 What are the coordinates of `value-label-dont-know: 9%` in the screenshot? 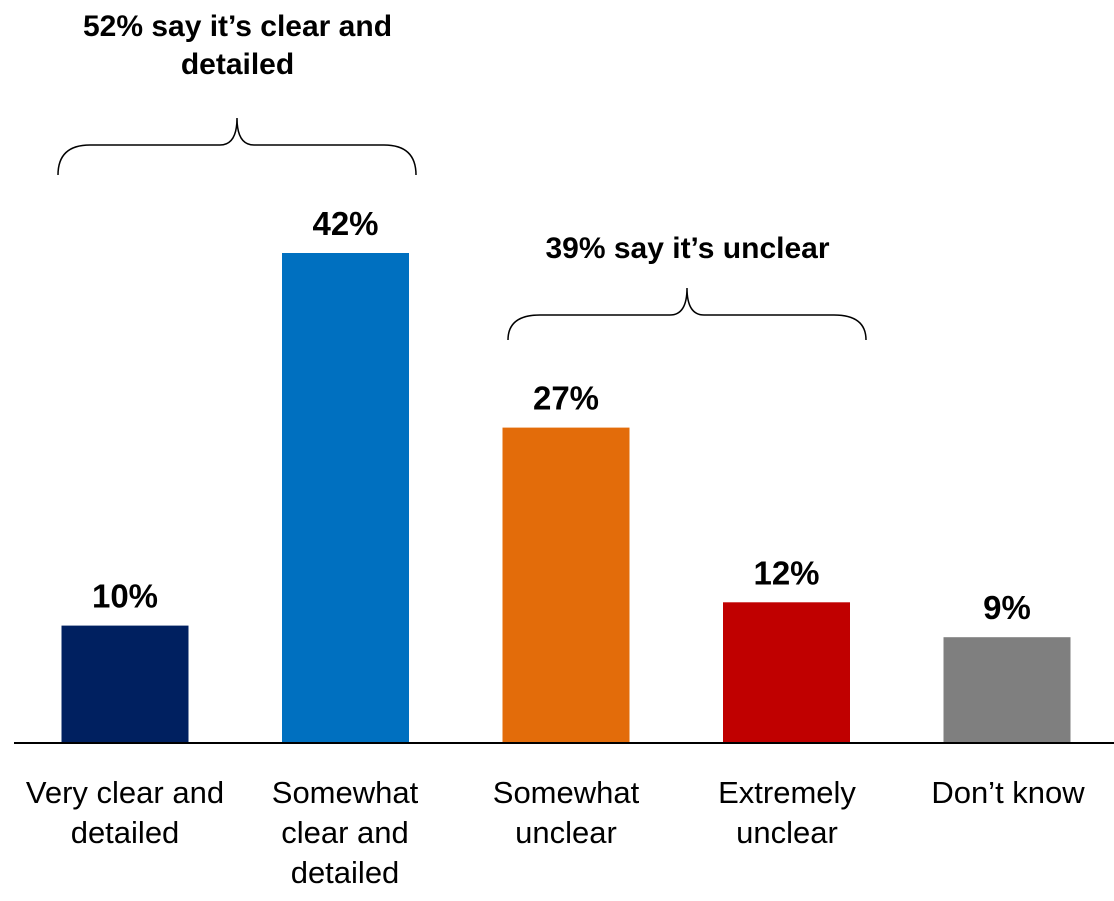 It's located at (1007, 607).